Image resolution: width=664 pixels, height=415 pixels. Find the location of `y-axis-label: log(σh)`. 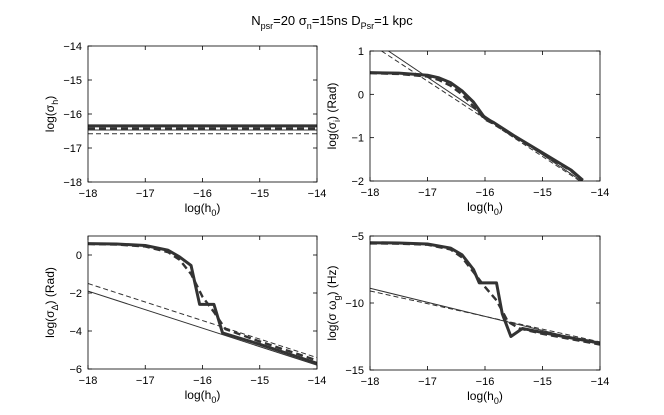

y-axis-label: log(σh) is located at coordinates (51, 114).